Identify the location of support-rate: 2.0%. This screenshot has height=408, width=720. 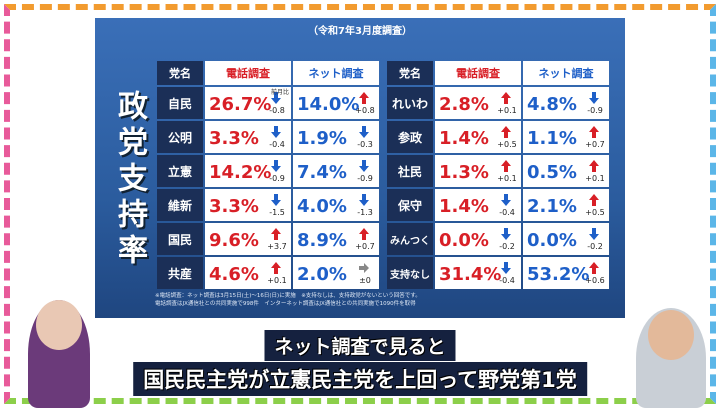
(322, 274).